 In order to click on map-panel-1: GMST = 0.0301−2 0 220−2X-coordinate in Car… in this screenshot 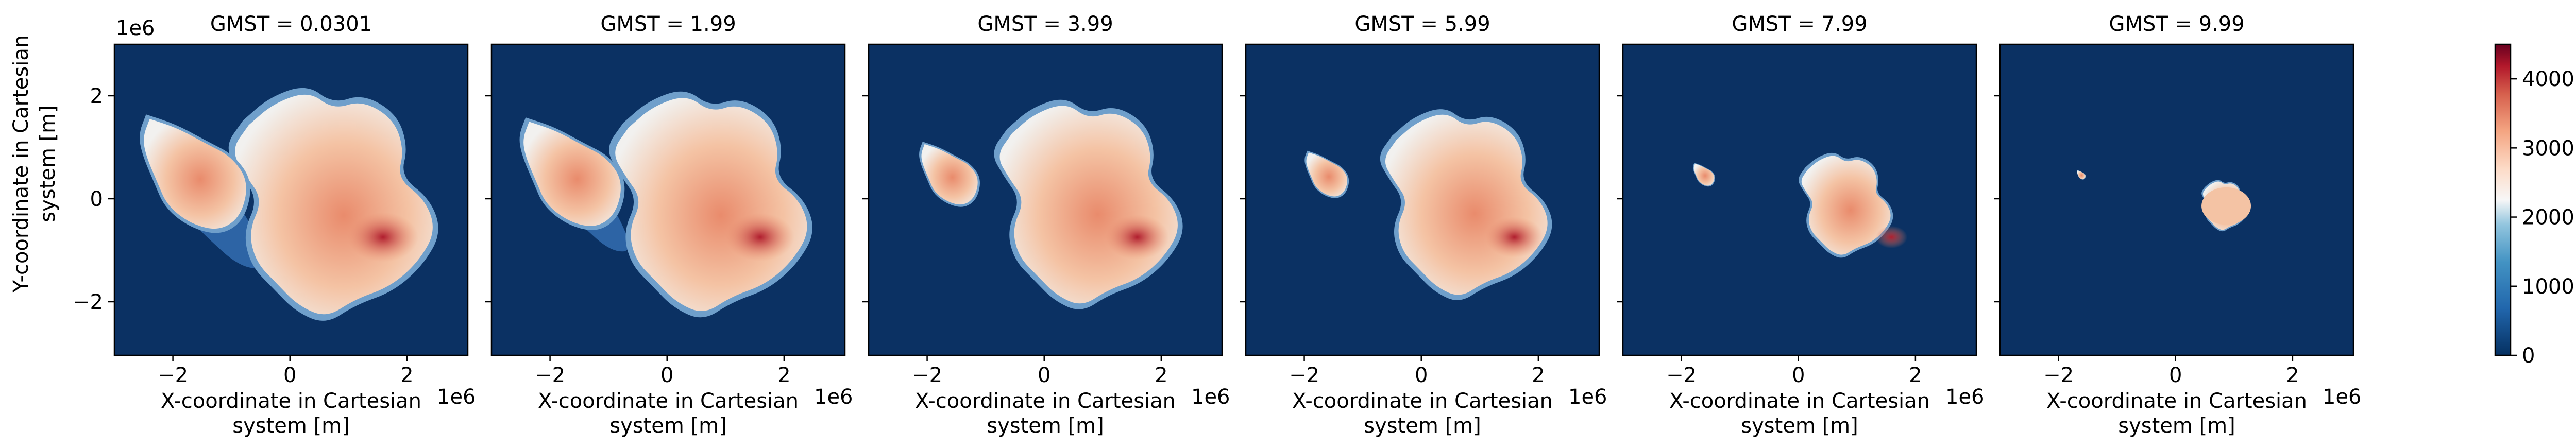, I will do `click(274, 225)`.